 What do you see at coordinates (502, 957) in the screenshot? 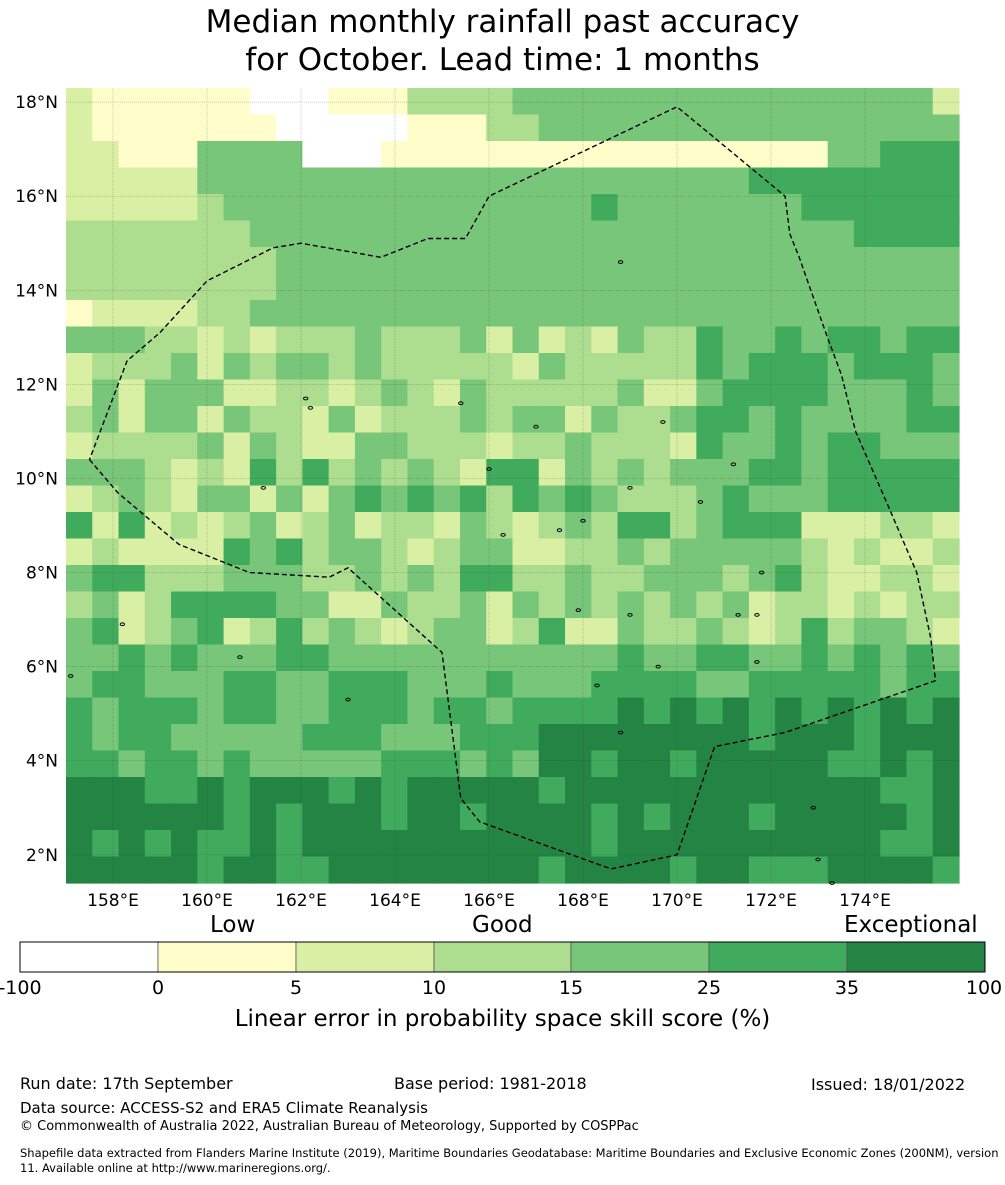
I see `colorbar-swatch` at bounding box center [502, 957].